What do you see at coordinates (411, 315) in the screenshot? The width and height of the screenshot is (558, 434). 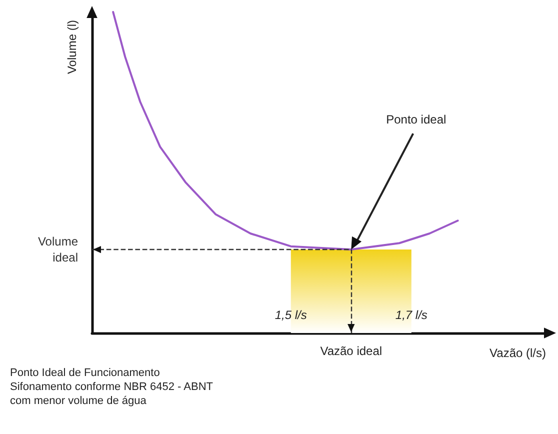 I see `x-tick-label: 1,7 l/s` at bounding box center [411, 315].